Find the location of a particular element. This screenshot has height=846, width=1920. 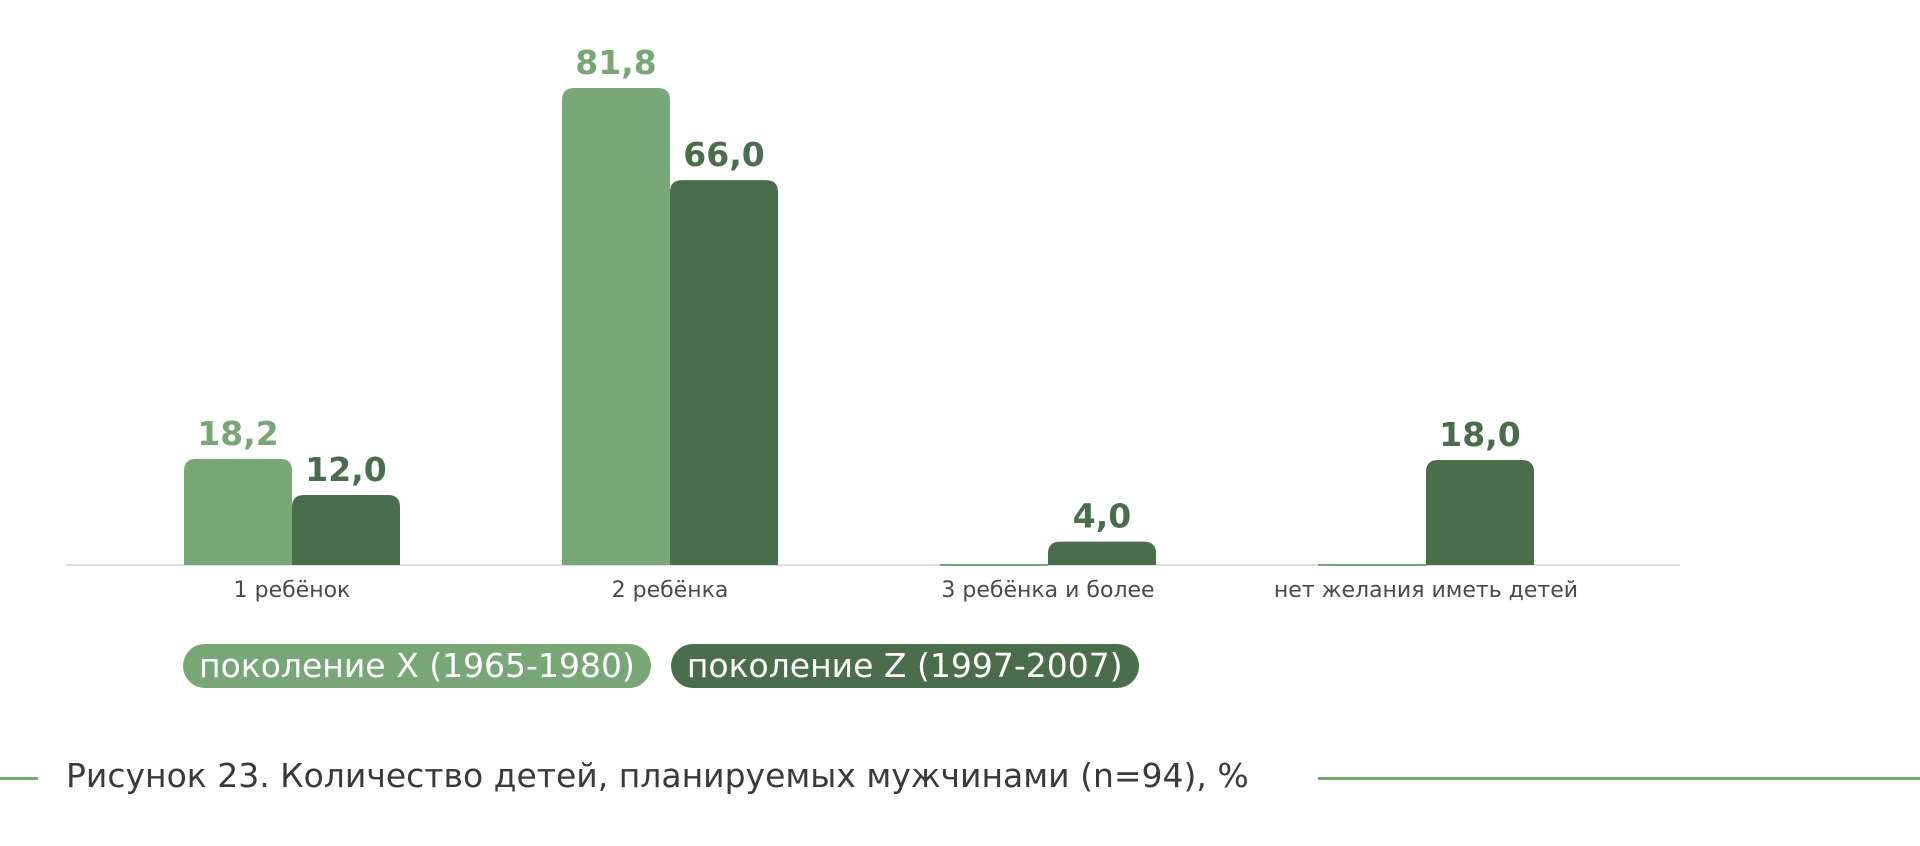

legend-item-generation-z: поколение Z (1997-2007) is located at coordinates (904, 666).